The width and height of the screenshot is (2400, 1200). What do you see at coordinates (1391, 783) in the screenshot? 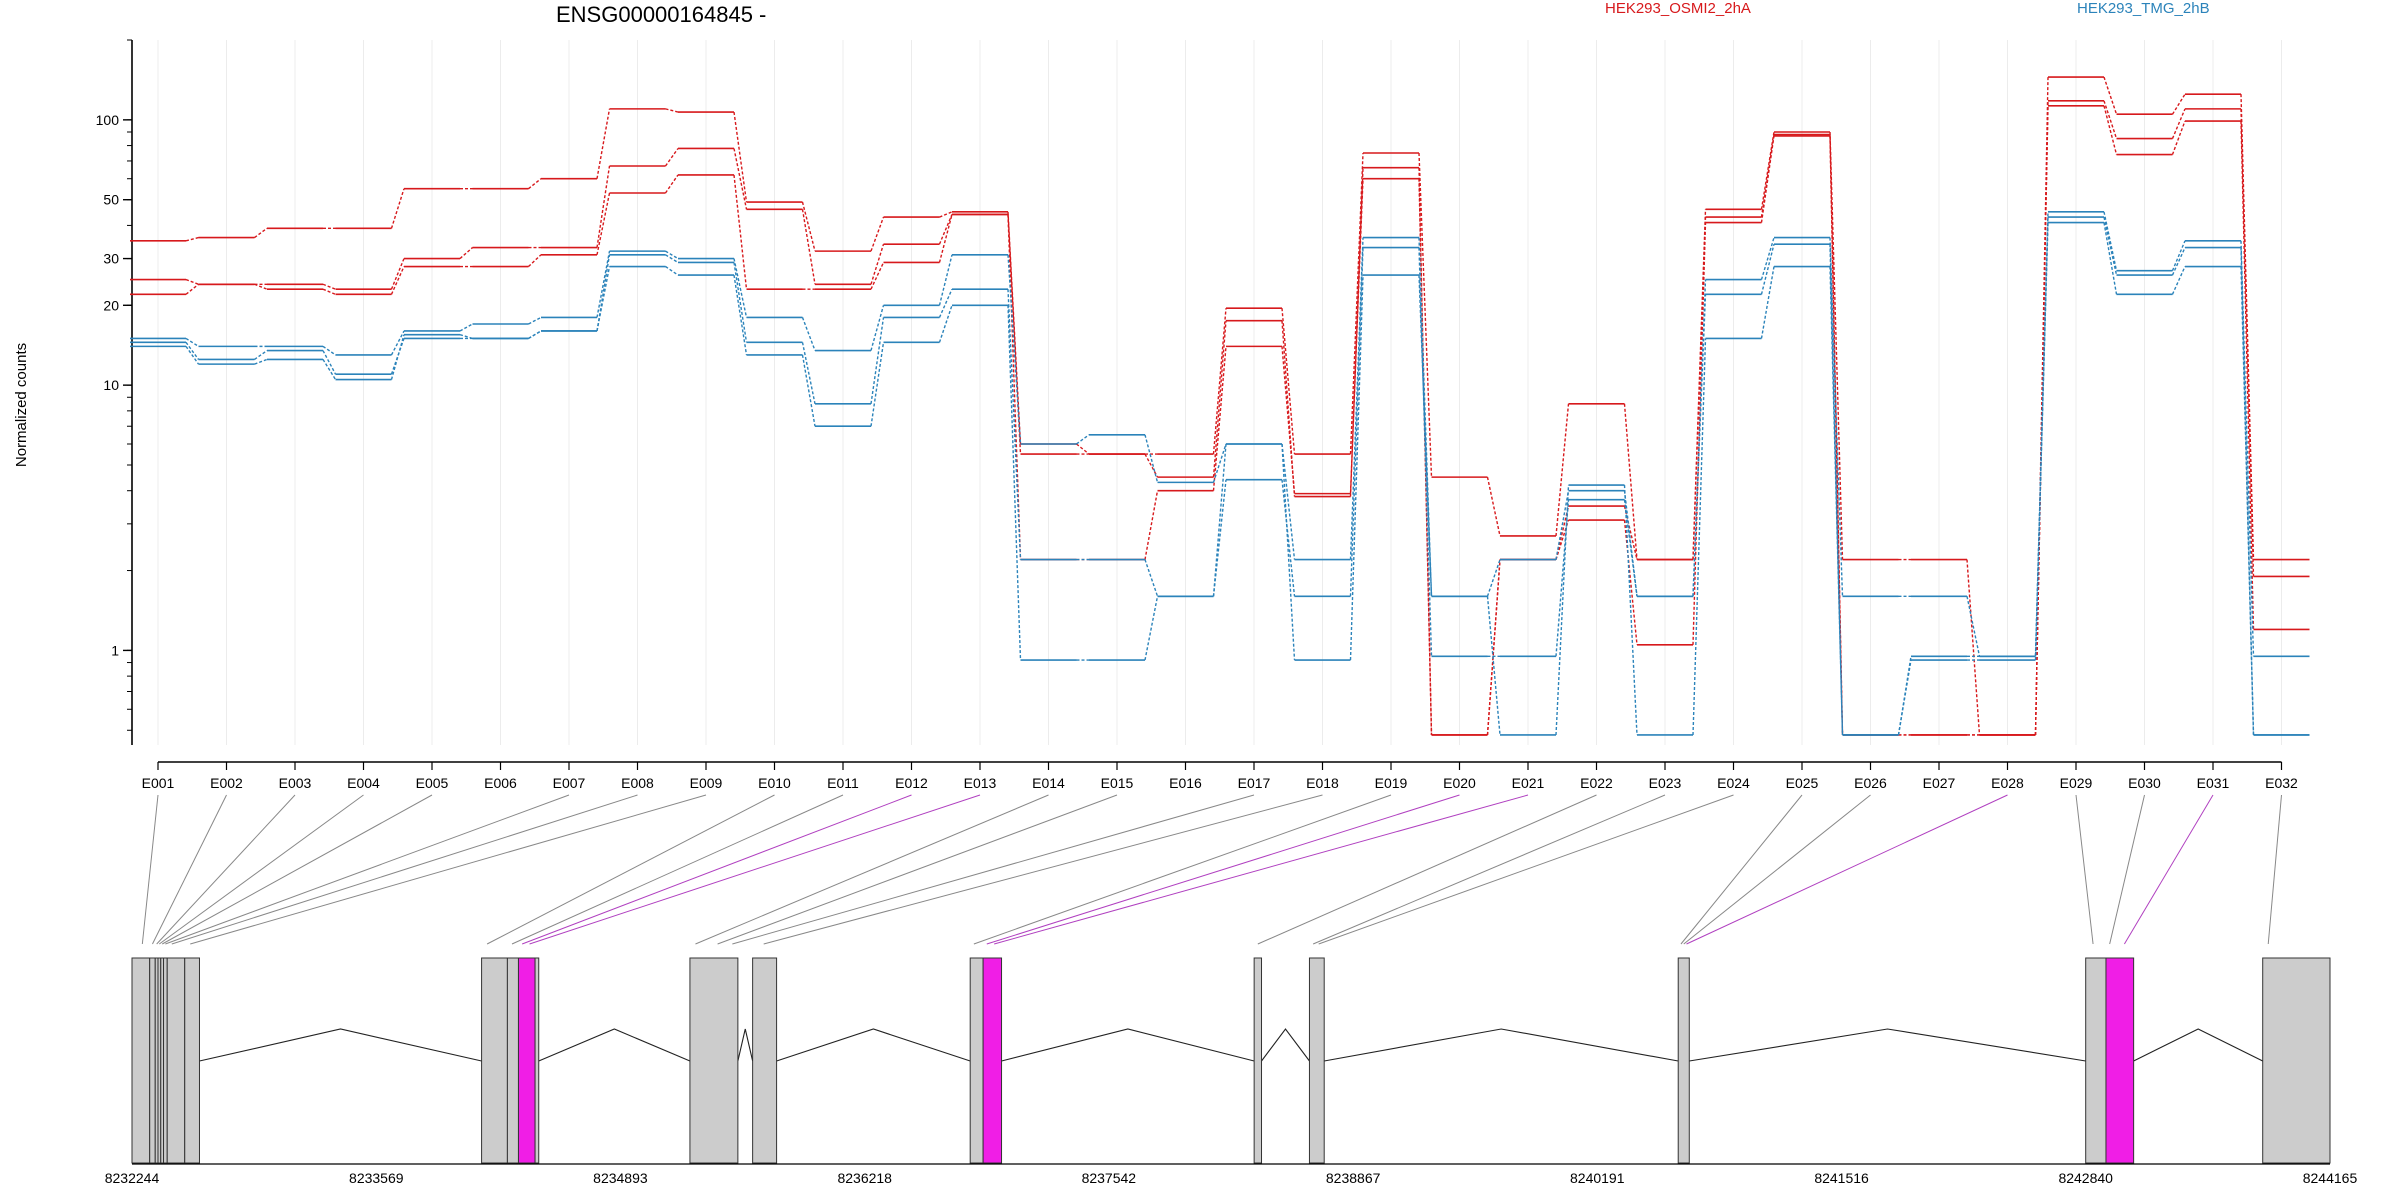
I see `x-tick-label: E019` at bounding box center [1391, 783].